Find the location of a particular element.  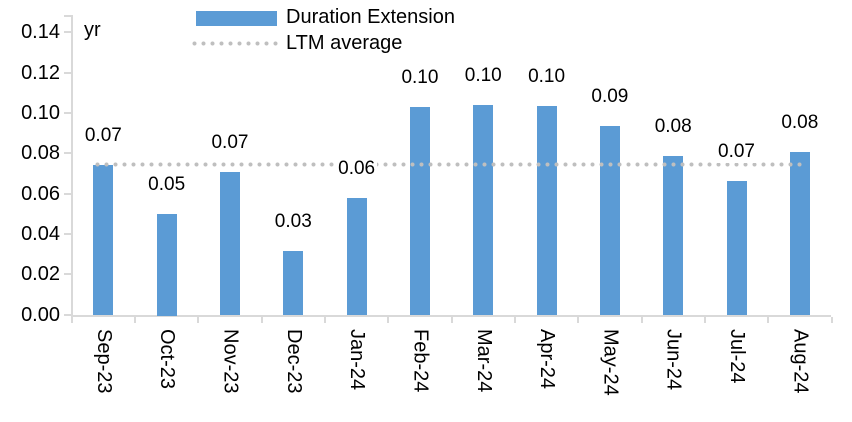

y-axis-line is located at coordinates (71, 166).